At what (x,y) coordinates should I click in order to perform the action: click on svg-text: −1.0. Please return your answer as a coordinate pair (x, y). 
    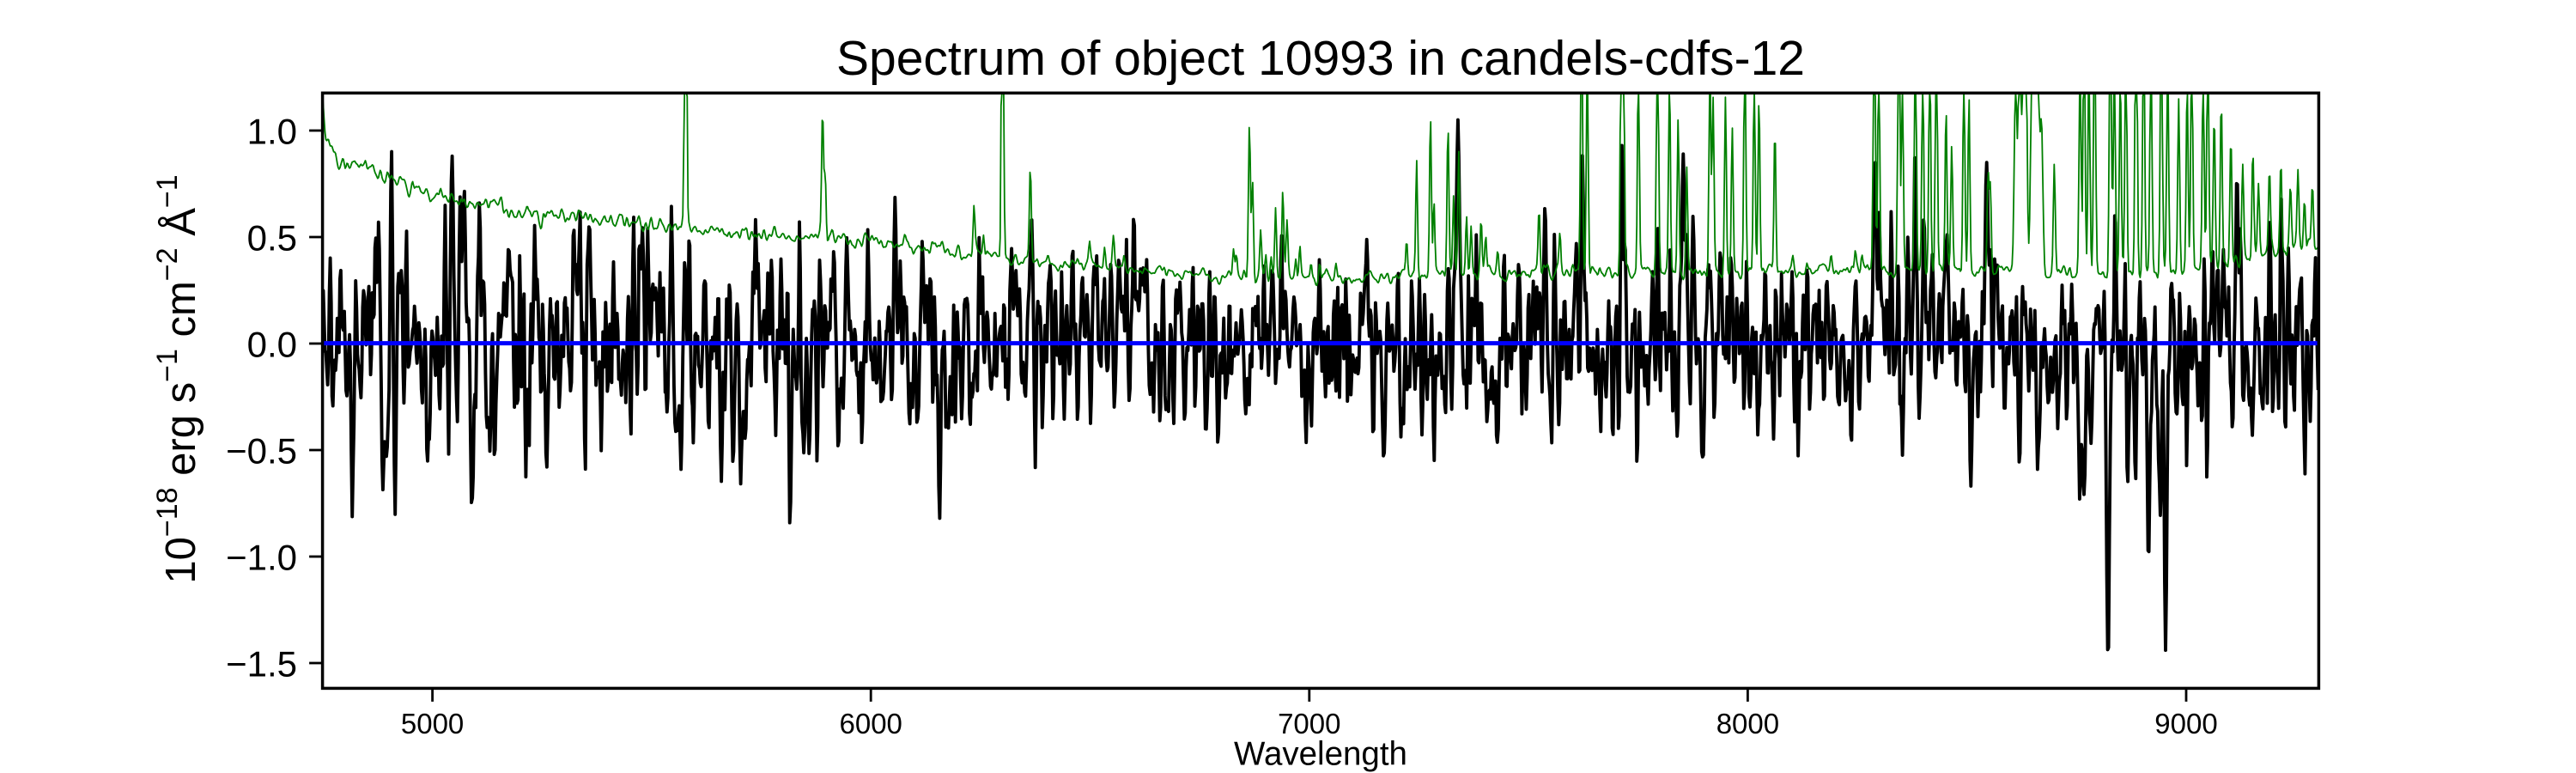
    Looking at the image, I should click on (261, 557).